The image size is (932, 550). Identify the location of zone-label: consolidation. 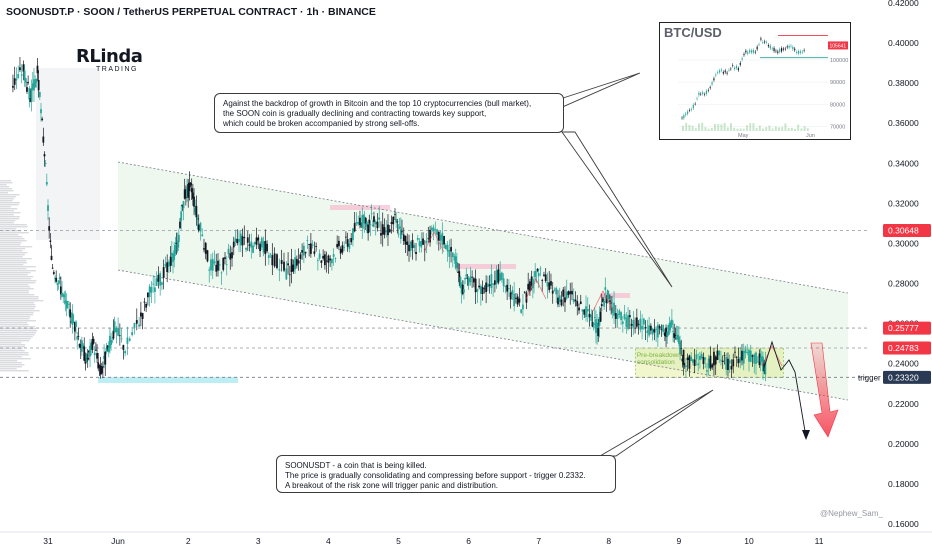
(656, 362).